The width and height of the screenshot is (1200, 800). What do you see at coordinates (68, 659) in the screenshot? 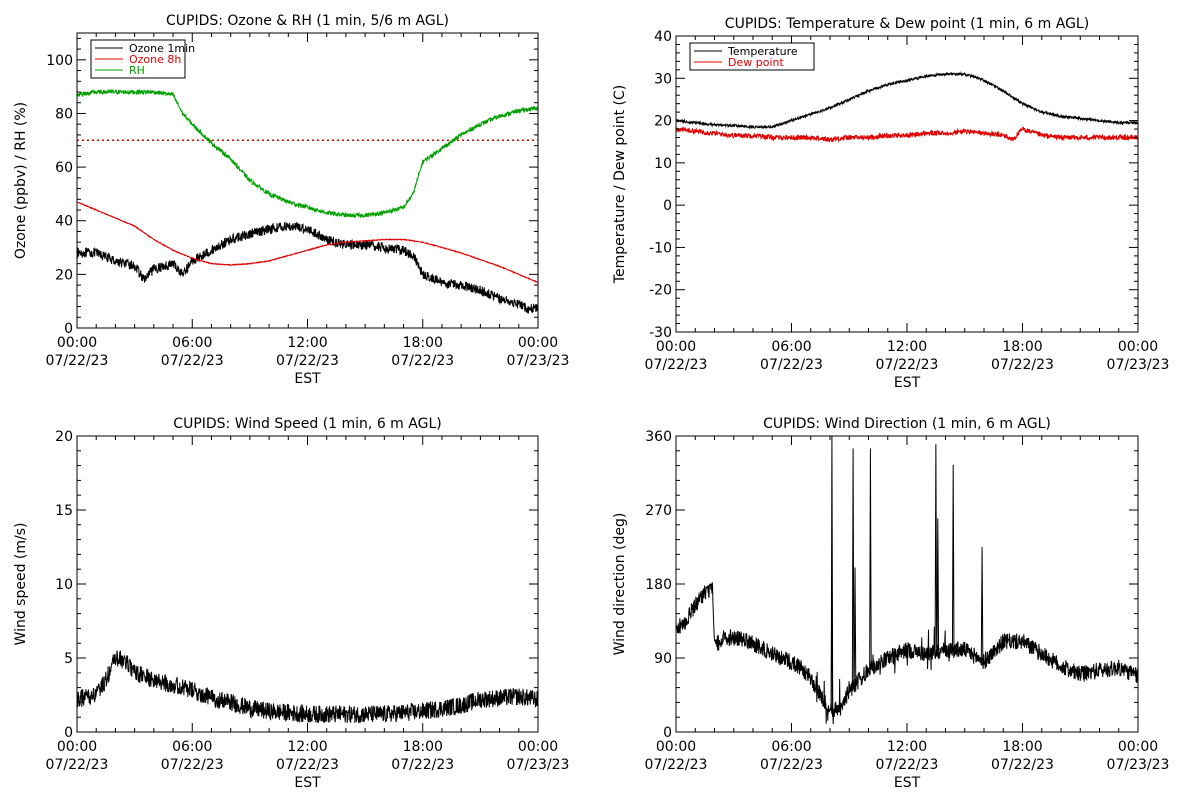
I see `y-tick-label: 5` at bounding box center [68, 659].